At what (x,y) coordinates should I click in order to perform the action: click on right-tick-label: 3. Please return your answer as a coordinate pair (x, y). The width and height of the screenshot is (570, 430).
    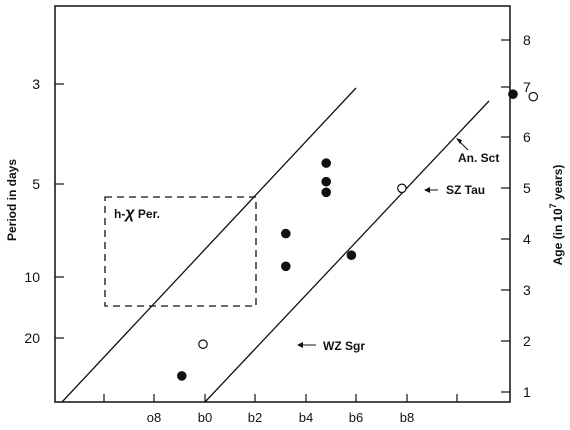
    Looking at the image, I should click on (527, 290).